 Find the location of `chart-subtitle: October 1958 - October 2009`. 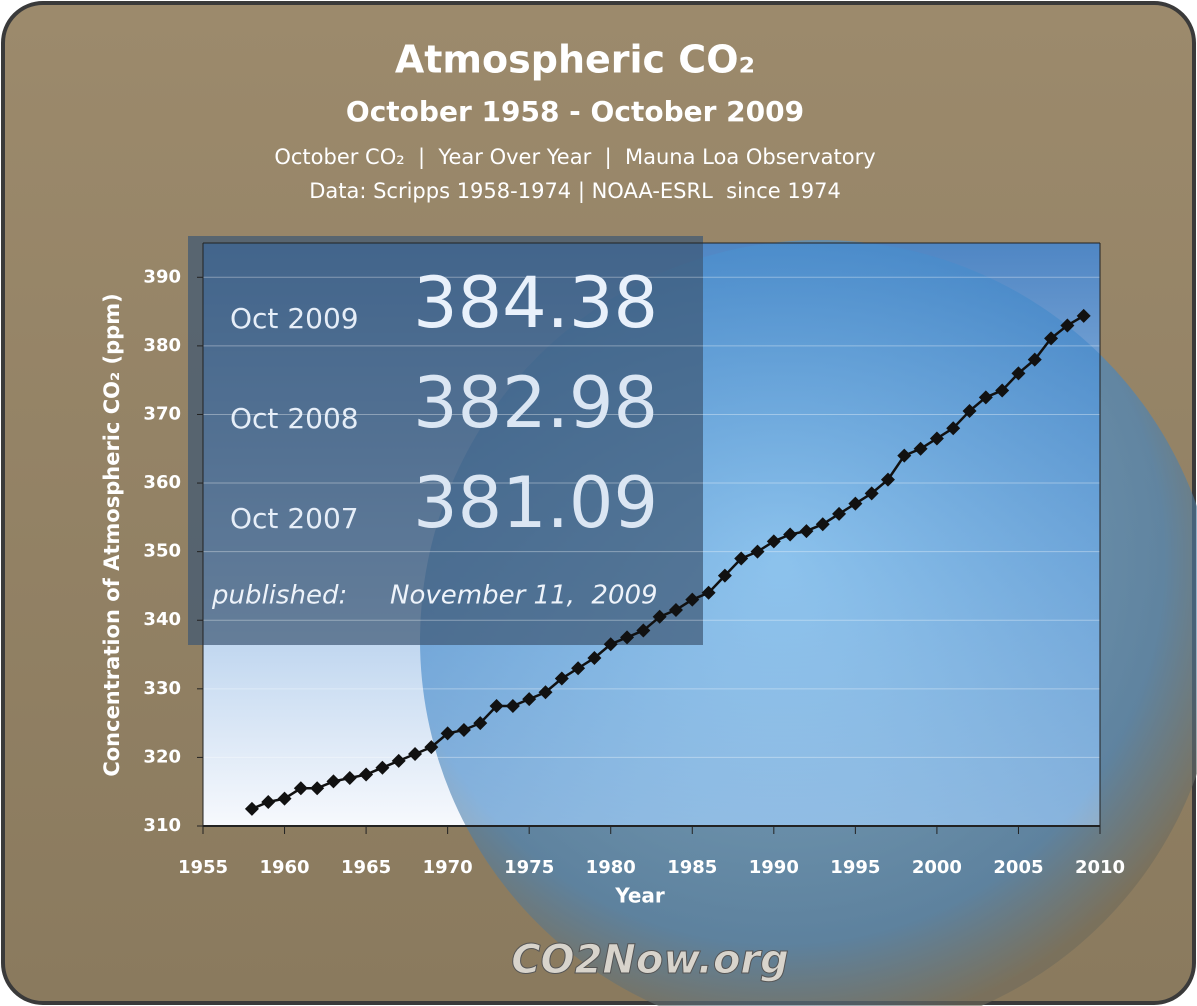

chart-subtitle: October 1958 - October 2009 is located at coordinates (575, 111).